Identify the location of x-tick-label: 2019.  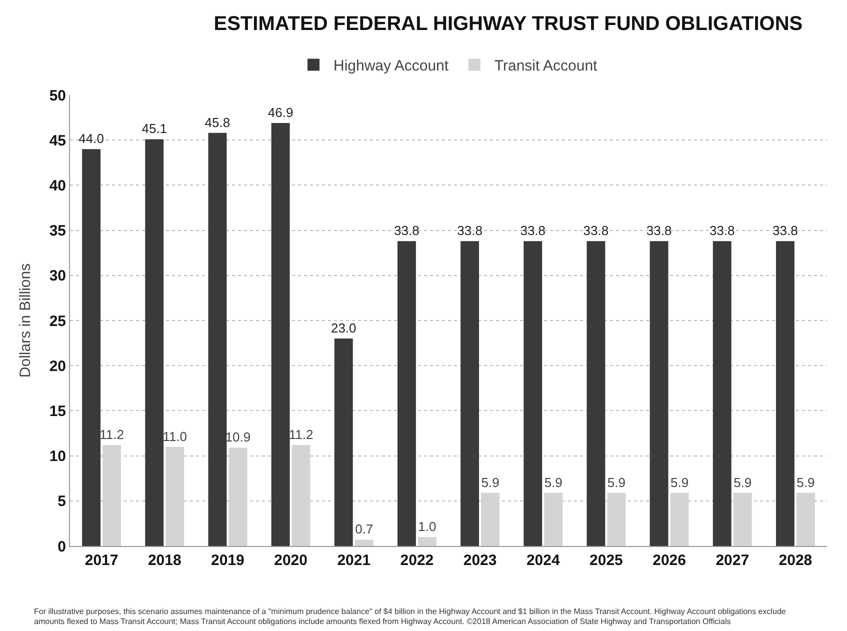
(227, 560).